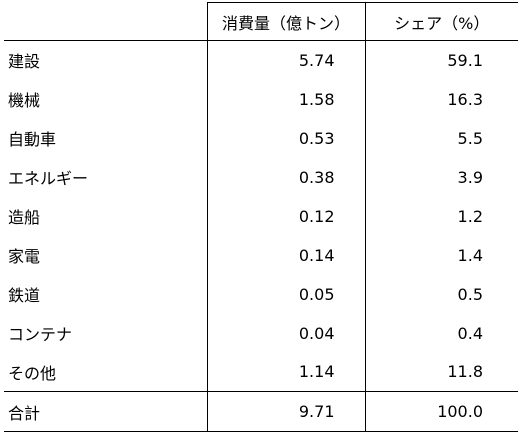  Describe the element at coordinates (105, 411) in the screenshot. I see `total-label: 合計` at that location.